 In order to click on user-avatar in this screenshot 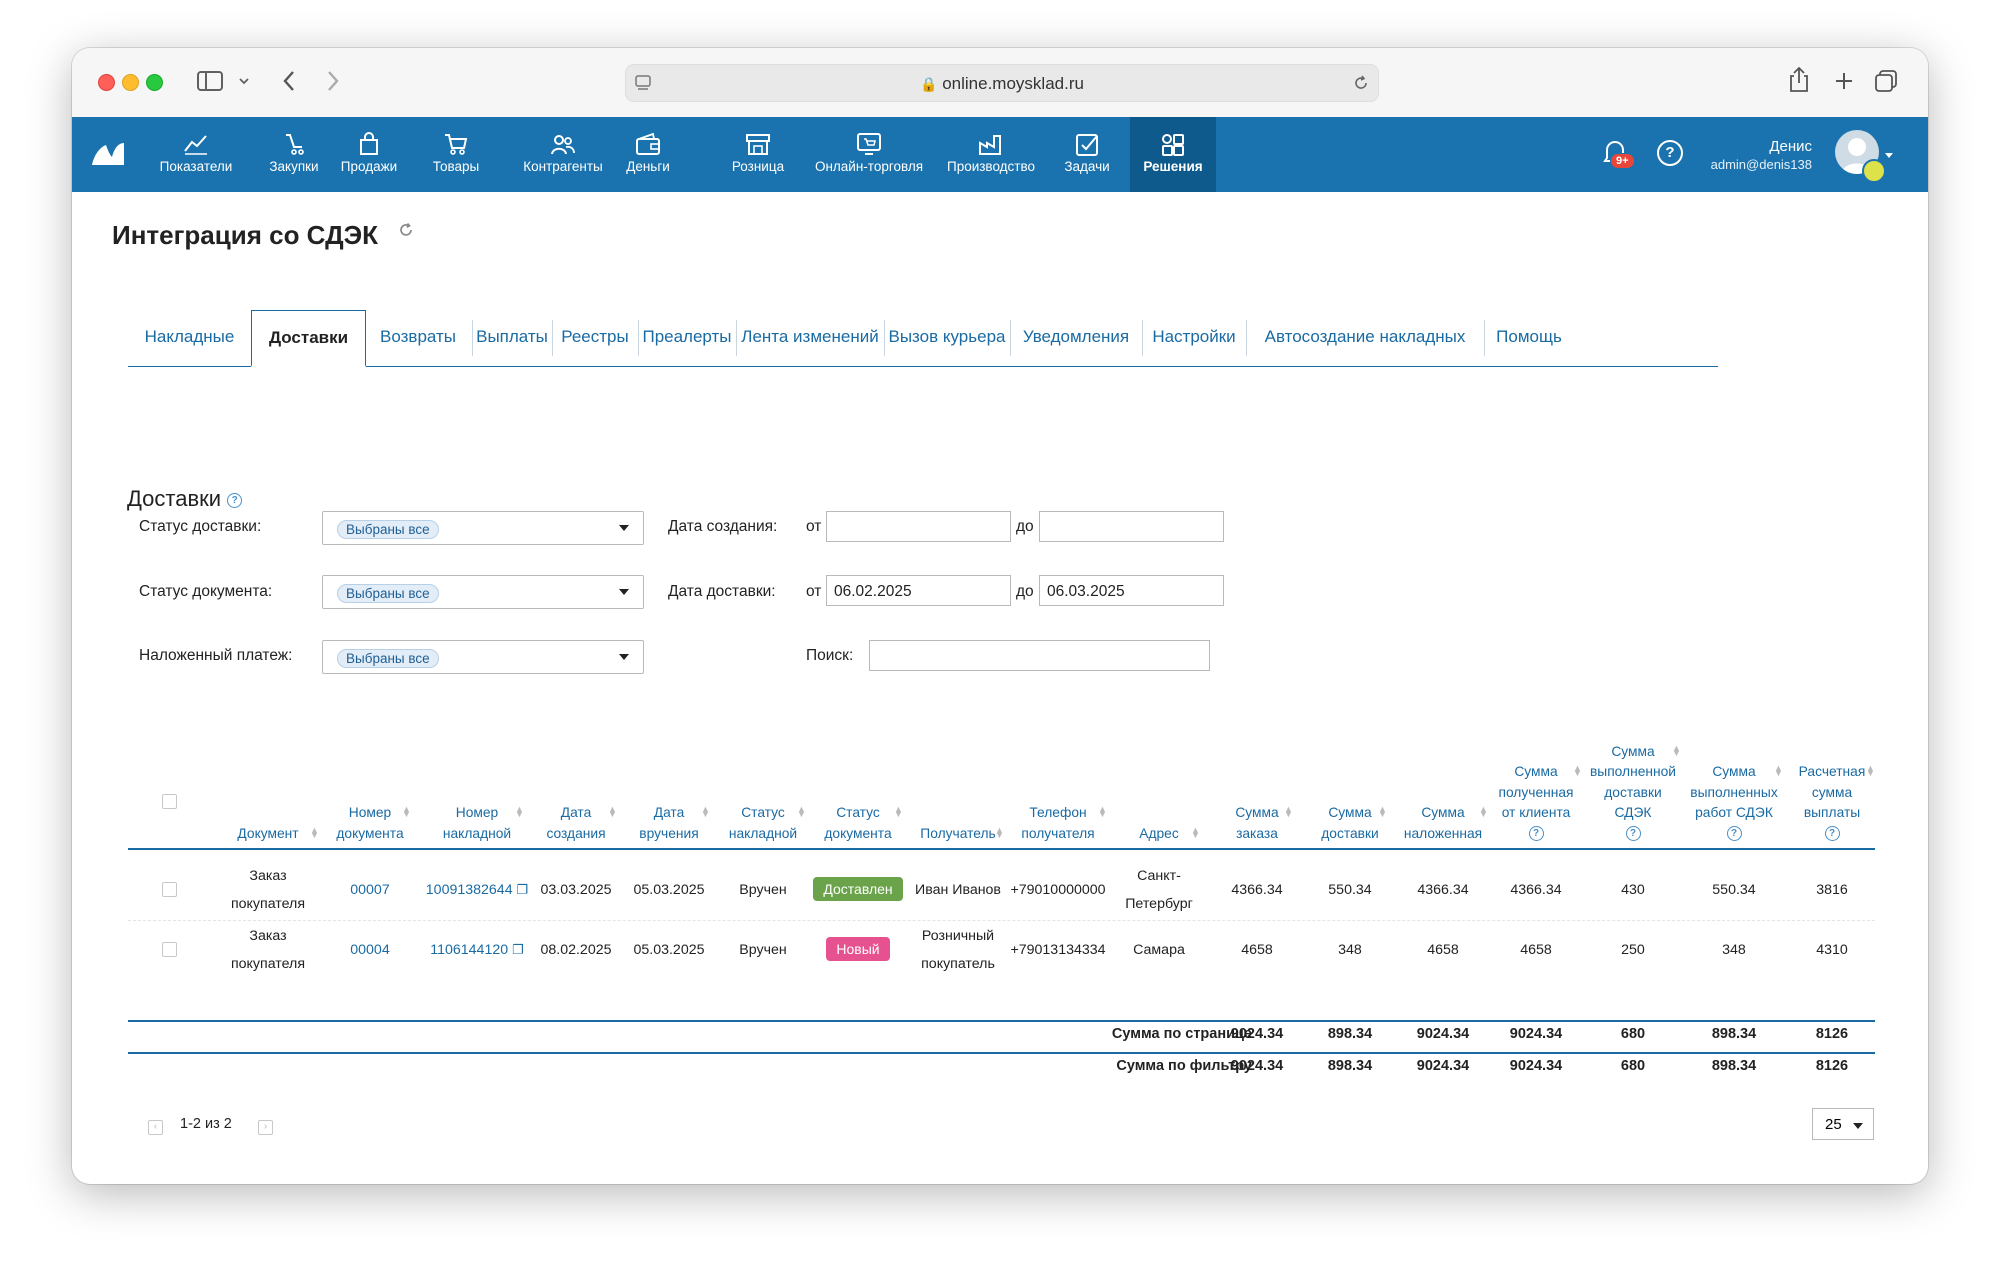, I will do `click(1857, 152)`.